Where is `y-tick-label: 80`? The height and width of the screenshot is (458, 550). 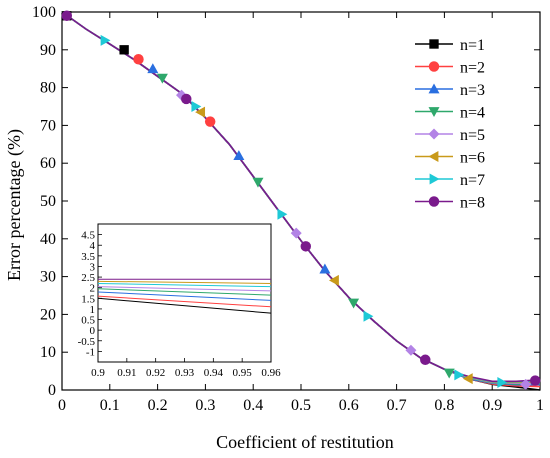
y-tick-label: 80 is located at coordinates (48, 88).